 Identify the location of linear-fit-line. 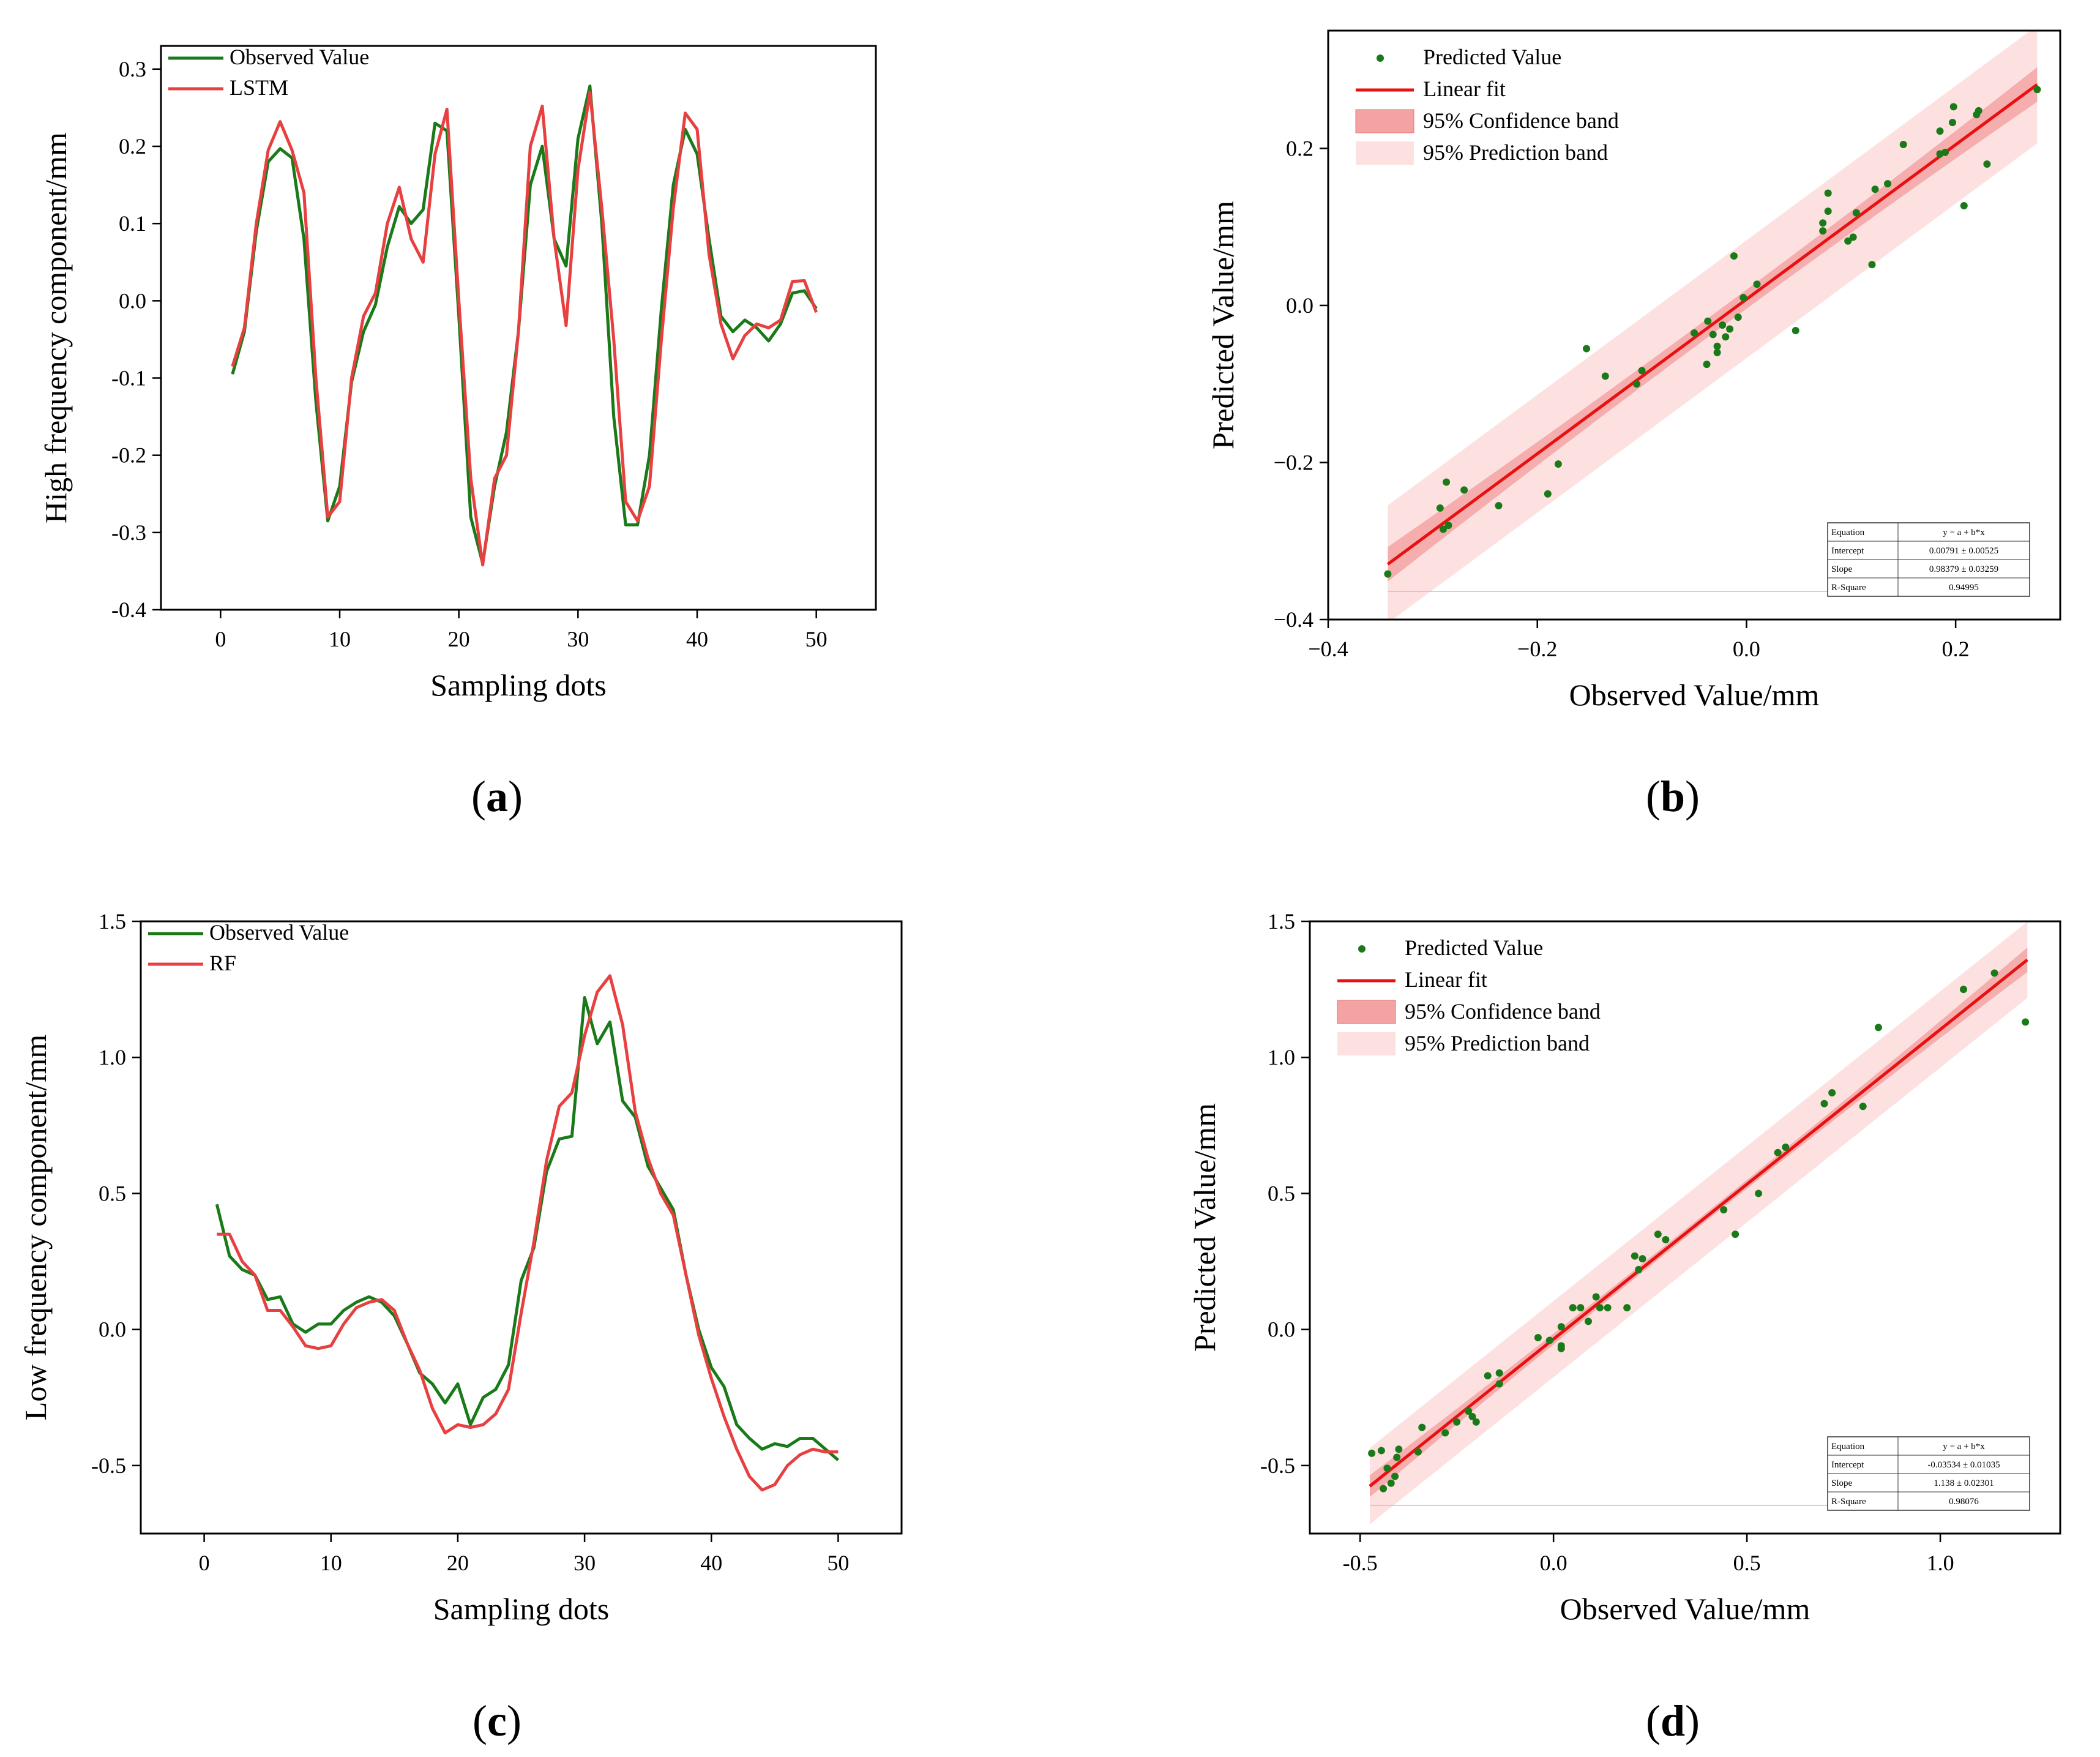
(1698, 1223).